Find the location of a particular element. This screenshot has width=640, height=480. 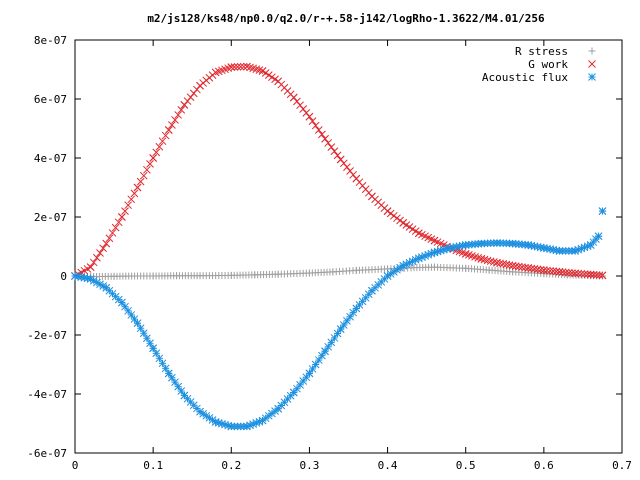

y-tick-label: -4e-07 is located at coordinates (47, 394).